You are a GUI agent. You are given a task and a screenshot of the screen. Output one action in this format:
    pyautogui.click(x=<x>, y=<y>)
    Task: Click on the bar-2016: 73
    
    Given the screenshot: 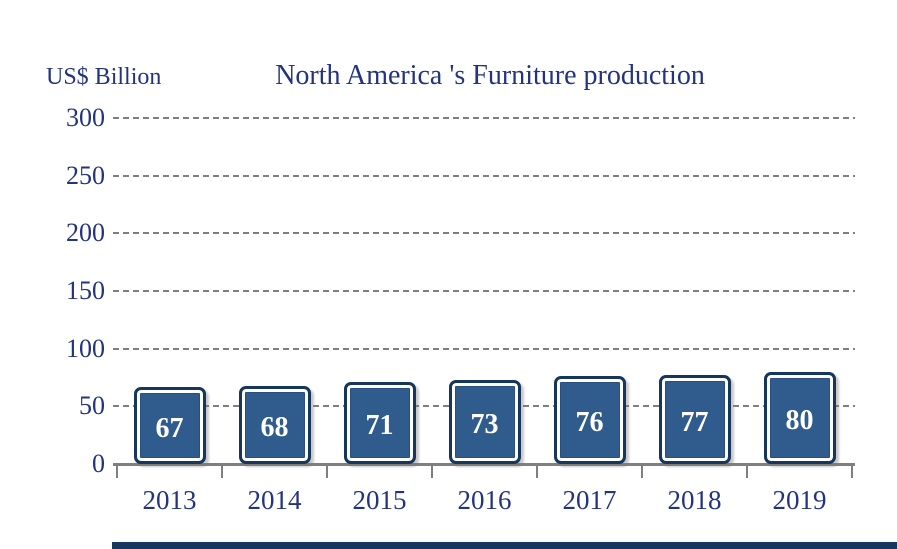 What is the action you would take?
    pyautogui.click(x=484, y=422)
    